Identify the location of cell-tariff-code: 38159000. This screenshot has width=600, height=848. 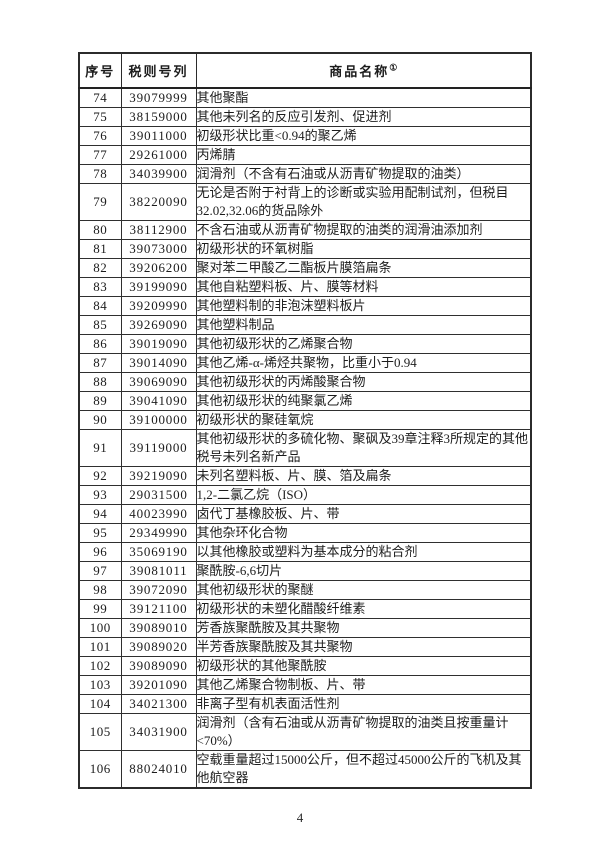
(158, 117).